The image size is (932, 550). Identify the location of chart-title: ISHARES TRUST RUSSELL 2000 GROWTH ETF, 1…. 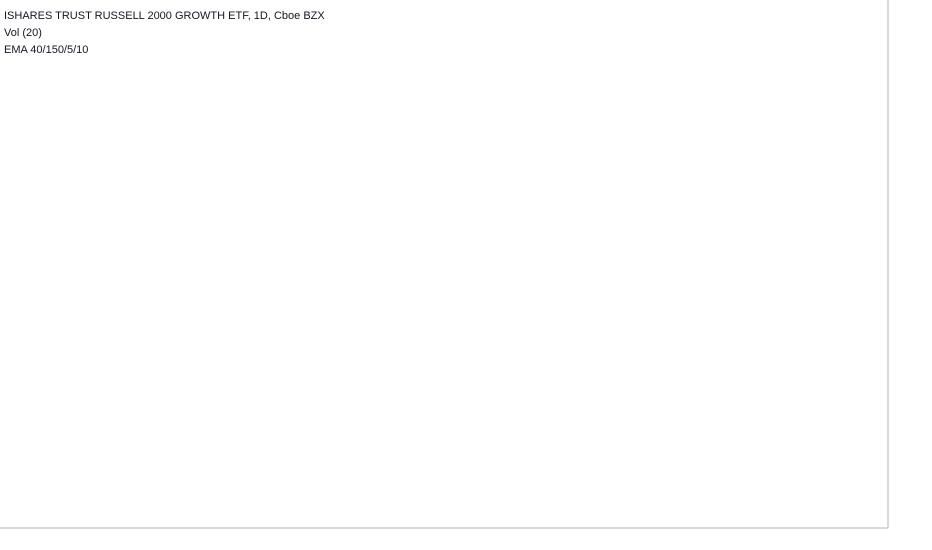
(164, 16).